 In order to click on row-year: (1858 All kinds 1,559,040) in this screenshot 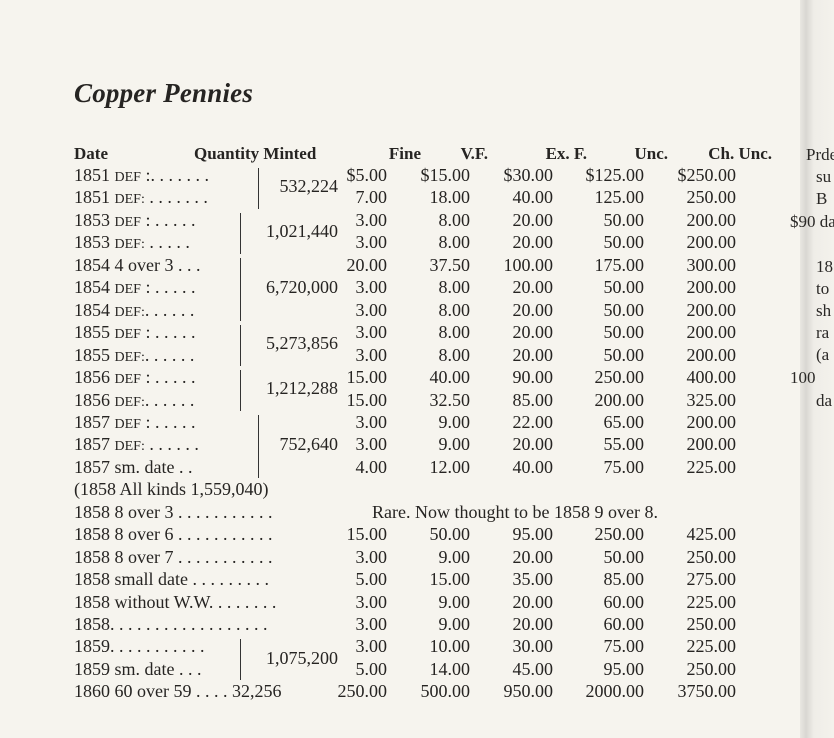, I will do `click(171, 489)`.